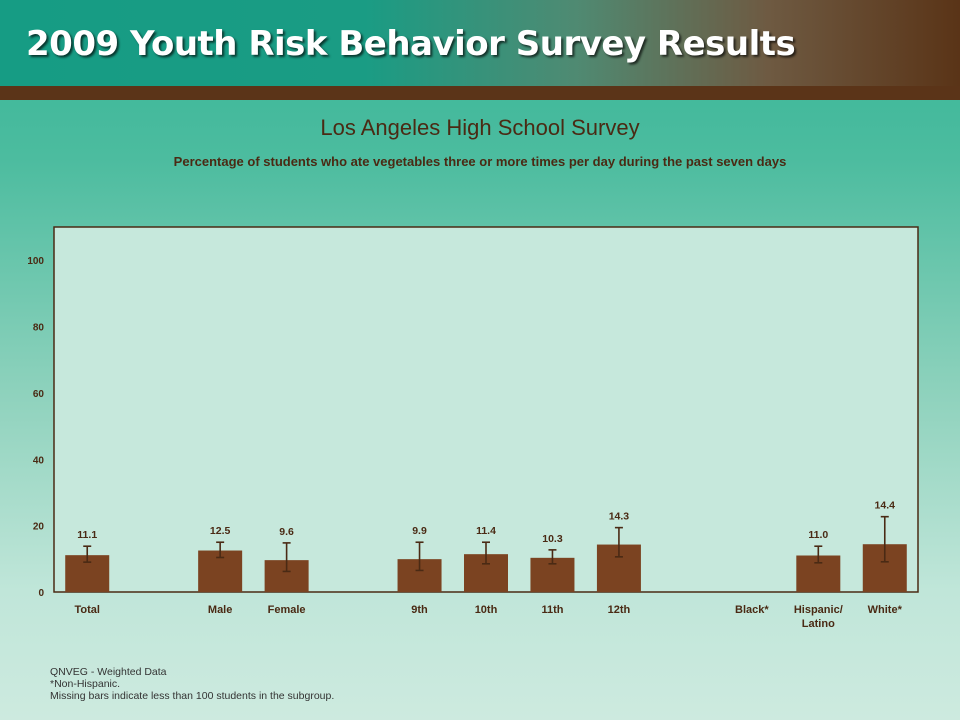 The width and height of the screenshot is (960, 720). I want to click on data-label: 12.5, so click(220, 531).